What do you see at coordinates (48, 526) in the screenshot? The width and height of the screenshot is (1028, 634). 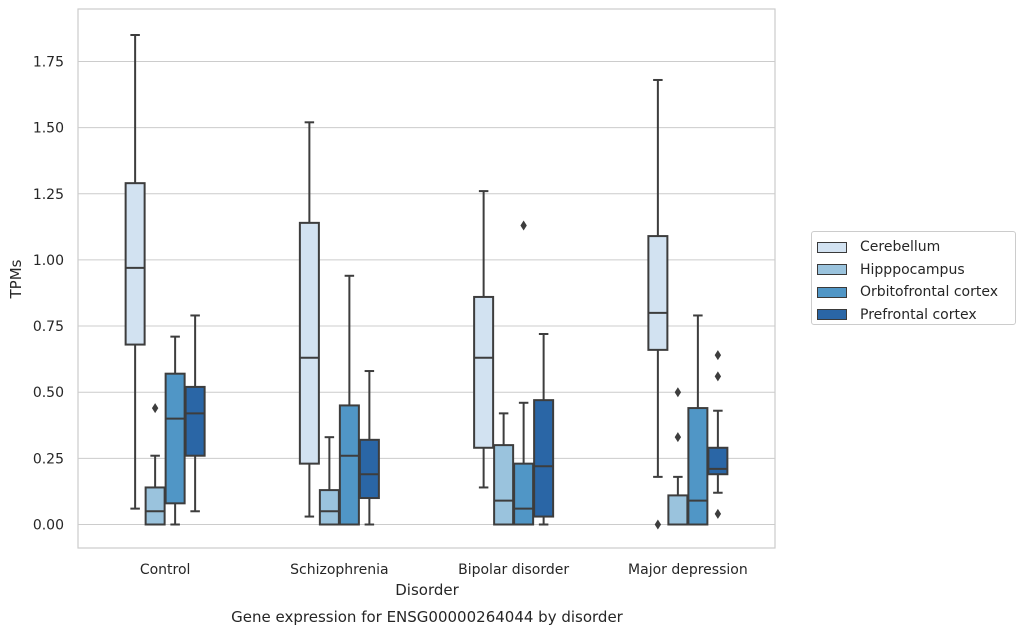 I see `y-tick-label: 0.00` at bounding box center [48, 526].